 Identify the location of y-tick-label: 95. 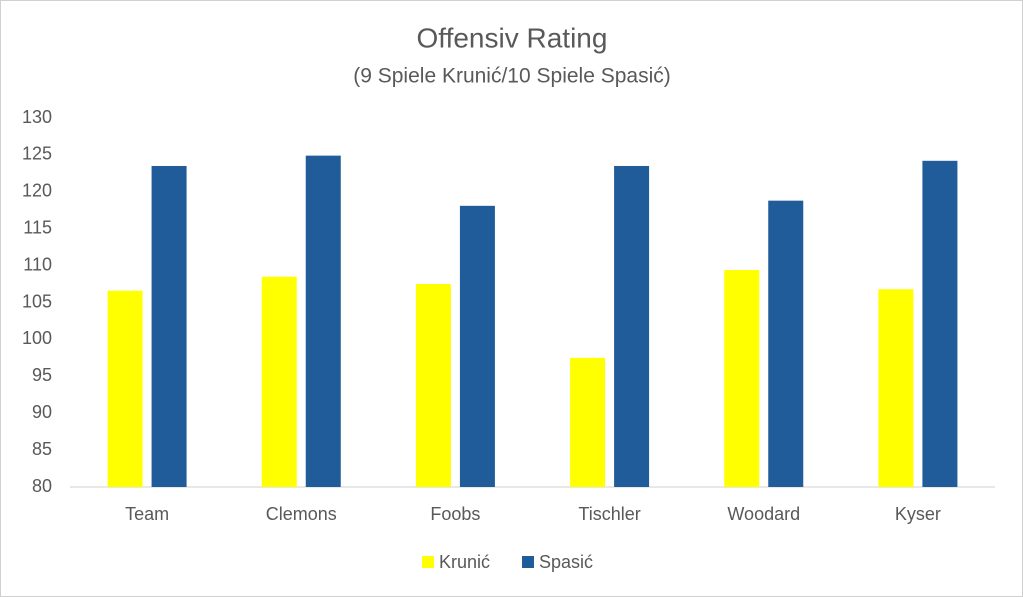
(42, 375).